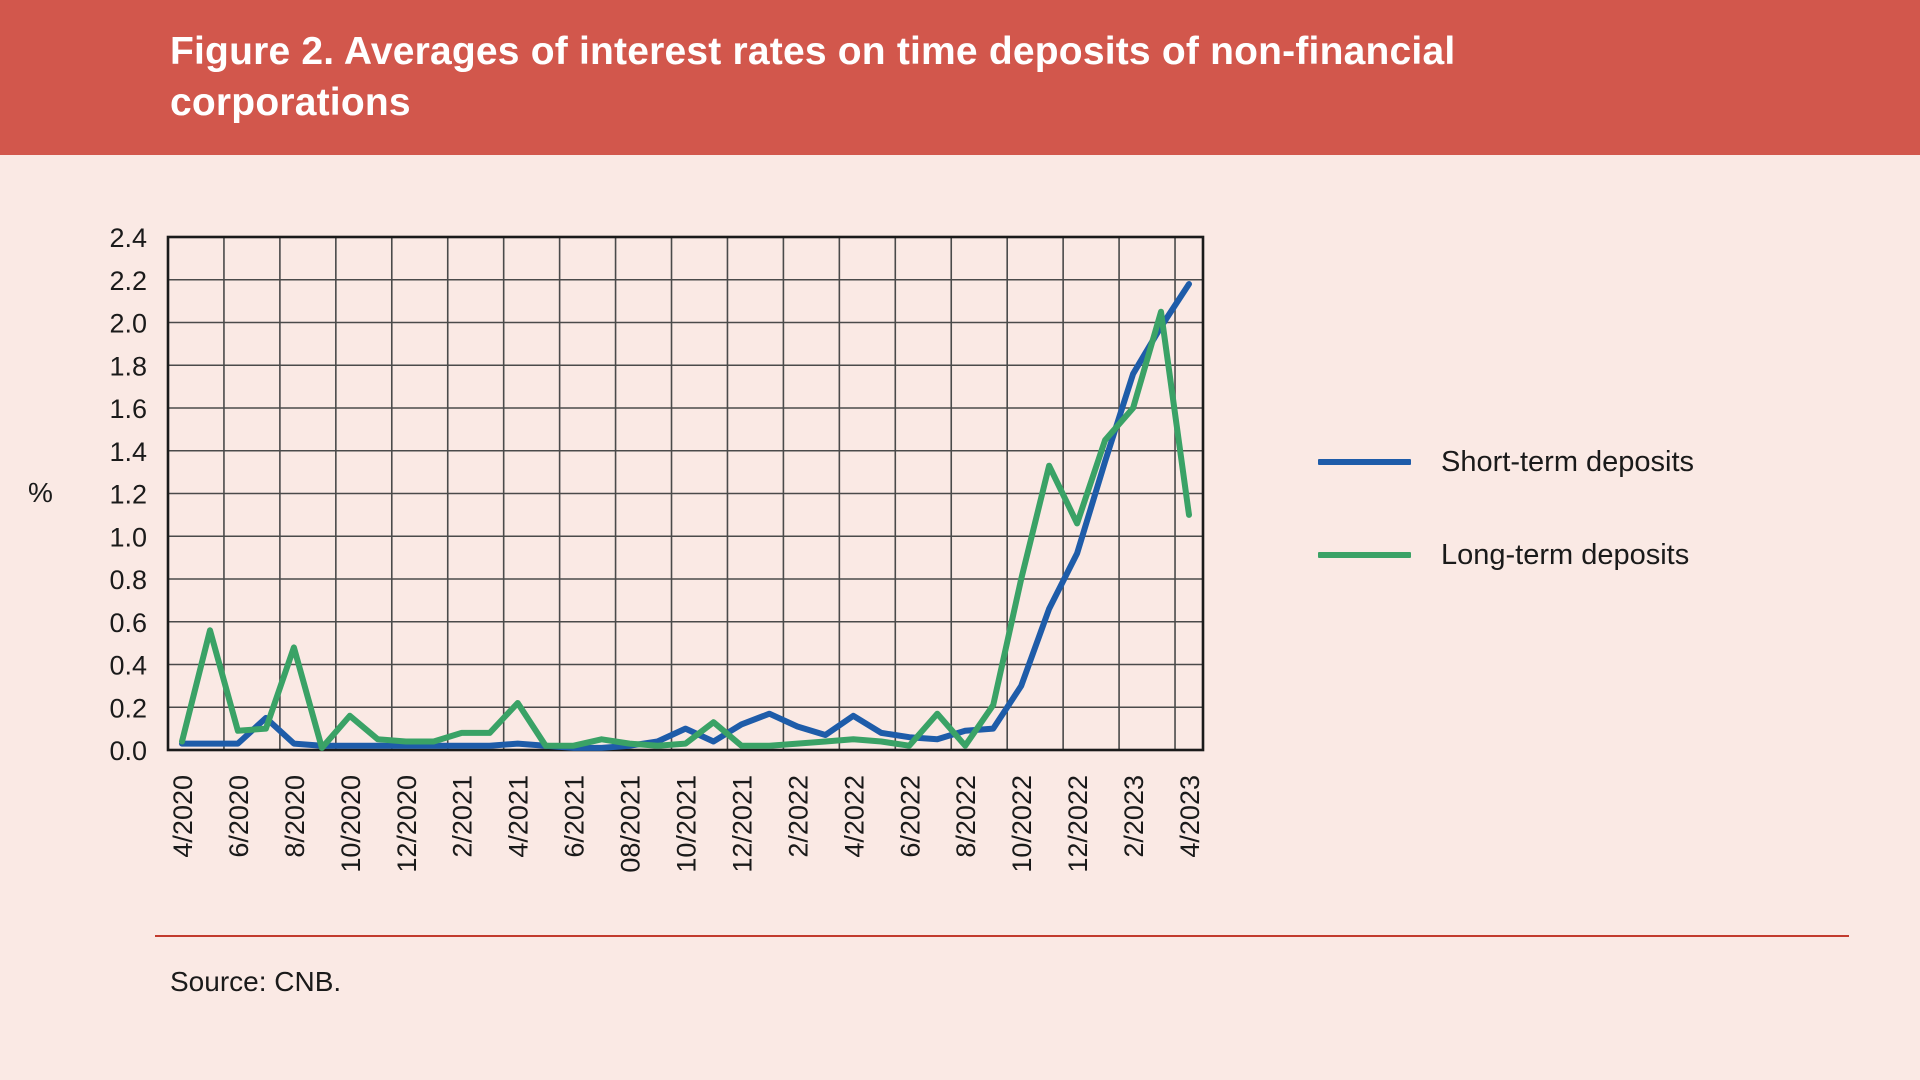 This screenshot has width=1920, height=1080. What do you see at coordinates (1078, 824) in the screenshot?
I see `x-tick-label: 12/2022` at bounding box center [1078, 824].